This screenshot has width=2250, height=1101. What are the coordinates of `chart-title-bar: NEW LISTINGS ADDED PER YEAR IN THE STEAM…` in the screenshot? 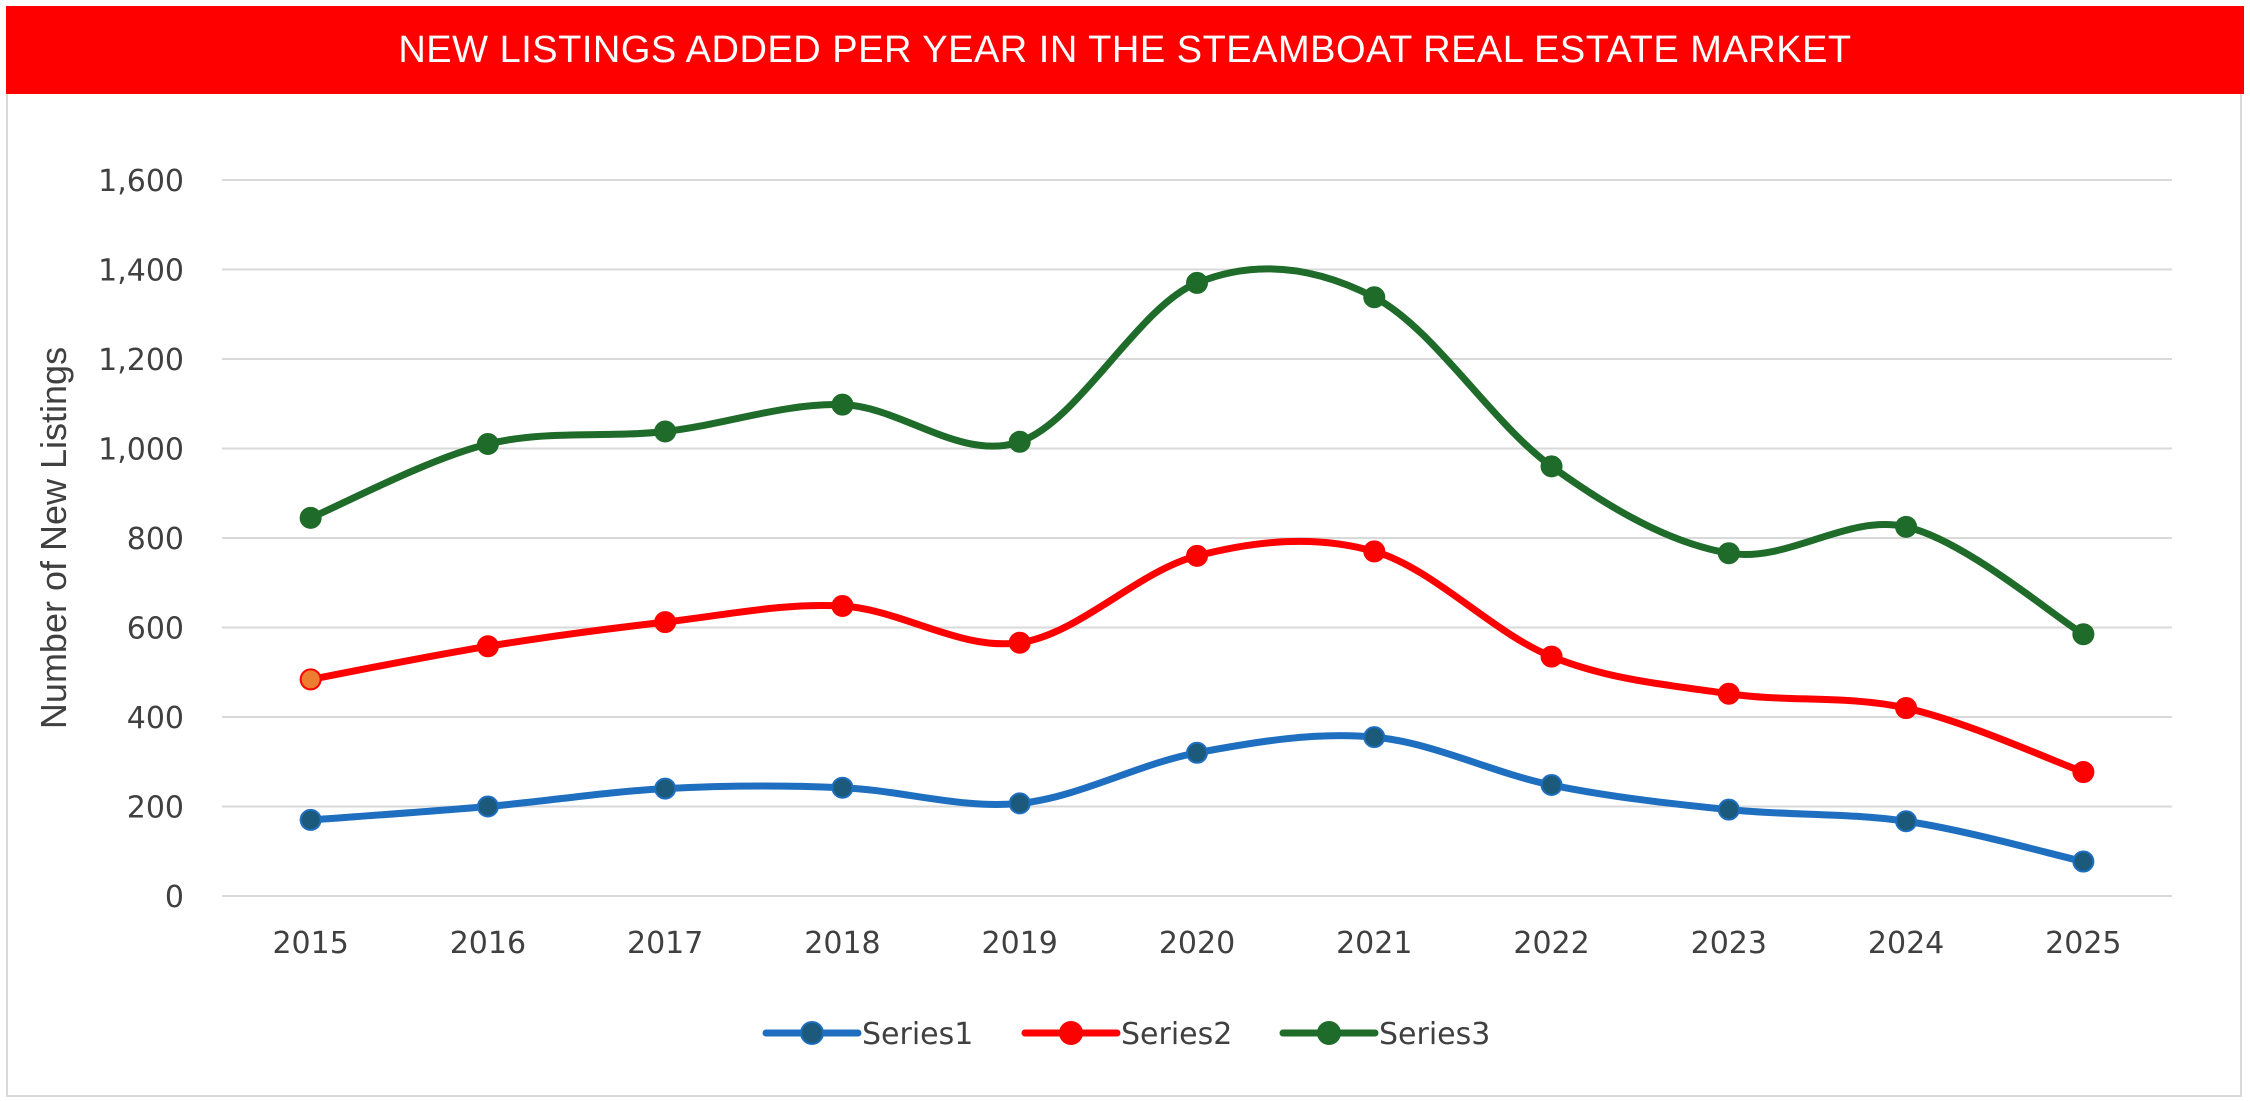 It's located at (1125, 50).